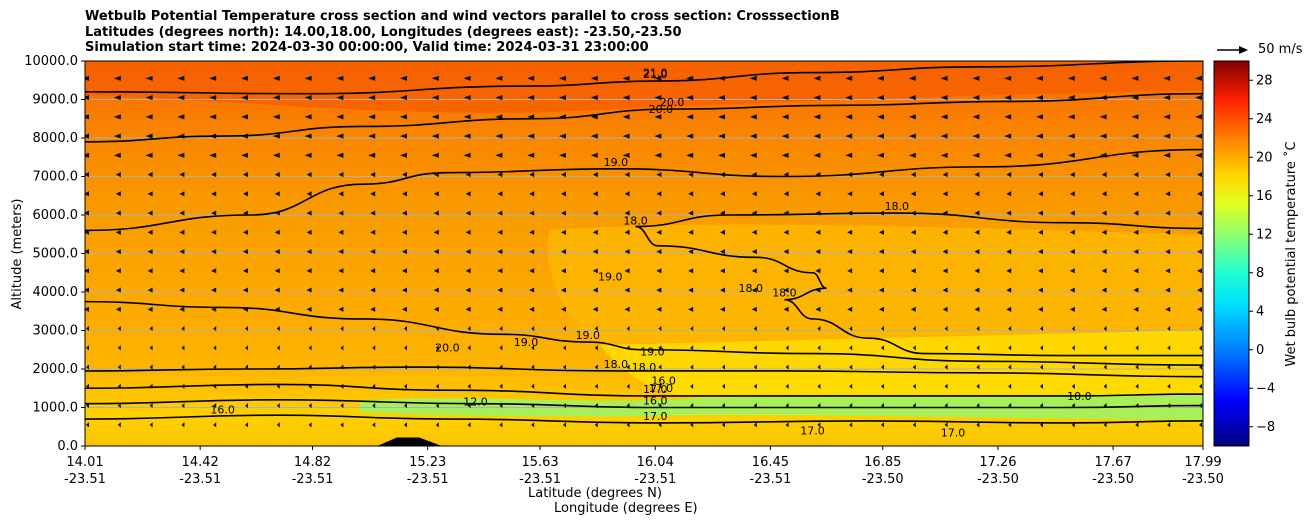  I want to click on contour-label: 19.0, so click(616, 162).